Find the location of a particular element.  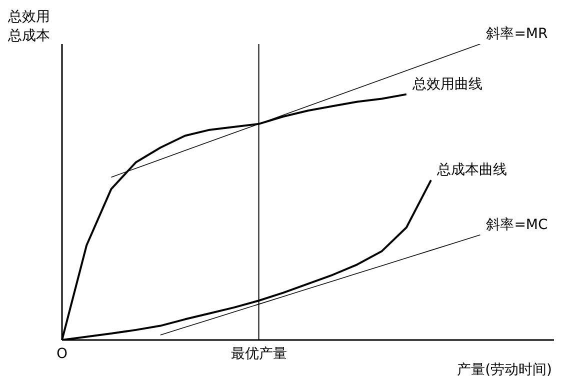

x-axis-title: 产量(劳动时间) is located at coordinates (504, 370).